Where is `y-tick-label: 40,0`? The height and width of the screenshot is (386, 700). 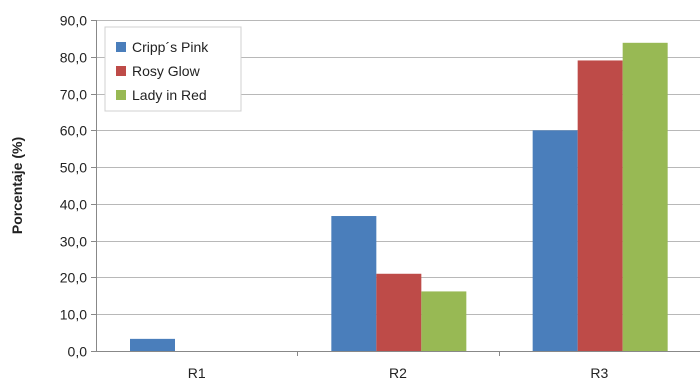 y-tick-label: 40,0 is located at coordinates (73, 205).